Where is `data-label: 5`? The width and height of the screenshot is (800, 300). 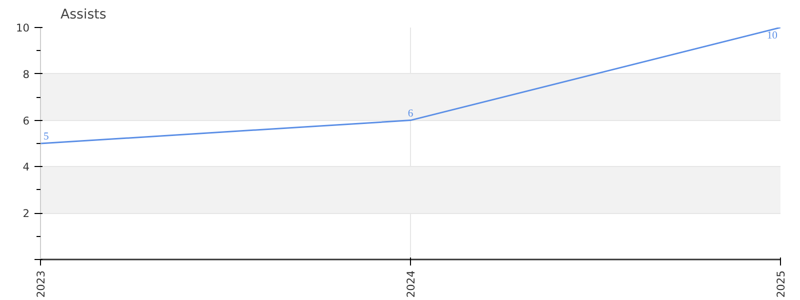
data-label: 5 is located at coordinates (46, 137).